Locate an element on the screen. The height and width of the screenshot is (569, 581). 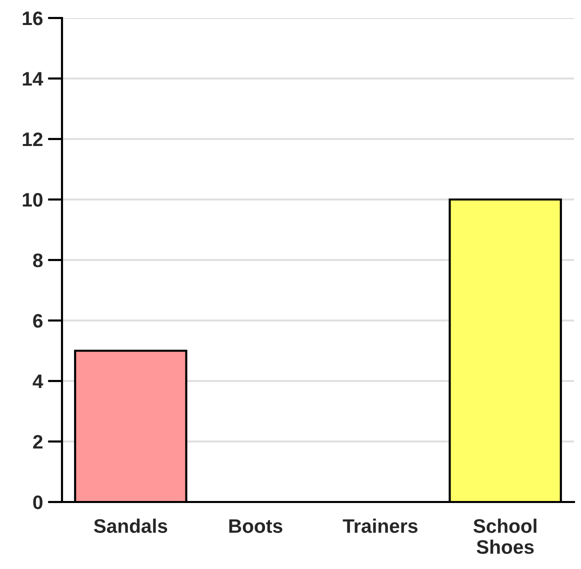
y-tick-label: 12 is located at coordinates (32, 139).